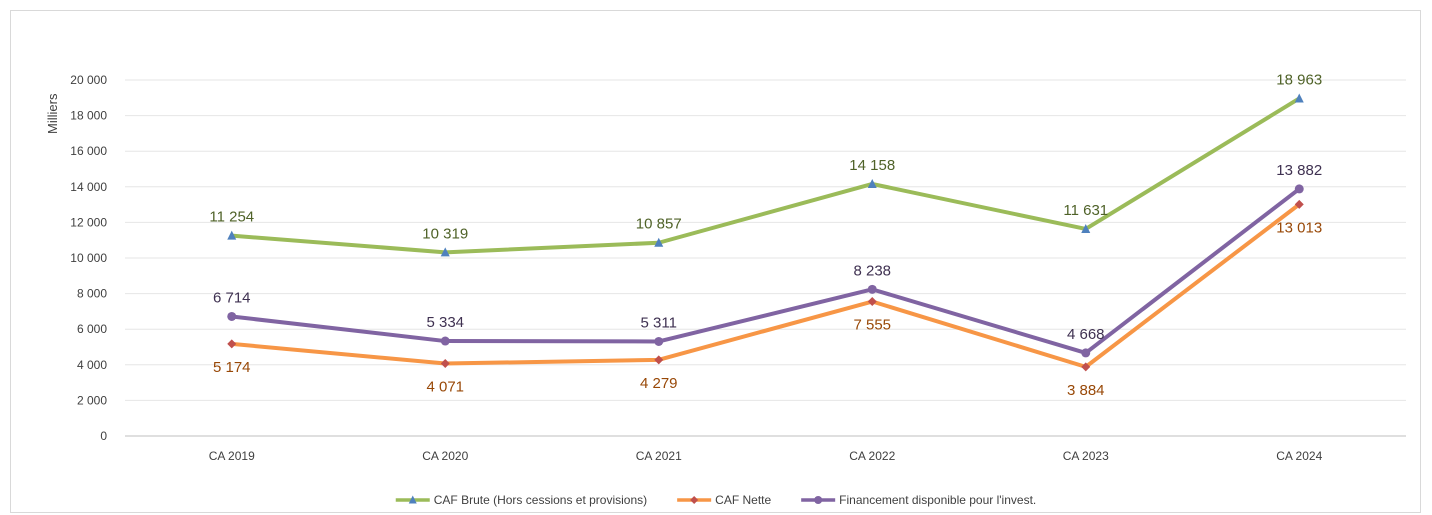 Image resolution: width=1432 pixels, height=515 pixels. I want to click on x-tick-label: CA 2023, so click(1086, 456).